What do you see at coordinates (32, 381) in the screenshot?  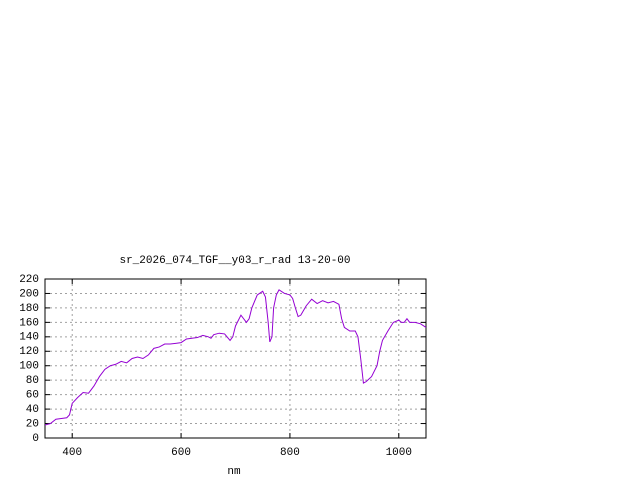 I see `y-tick-label: 80` at bounding box center [32, 381].